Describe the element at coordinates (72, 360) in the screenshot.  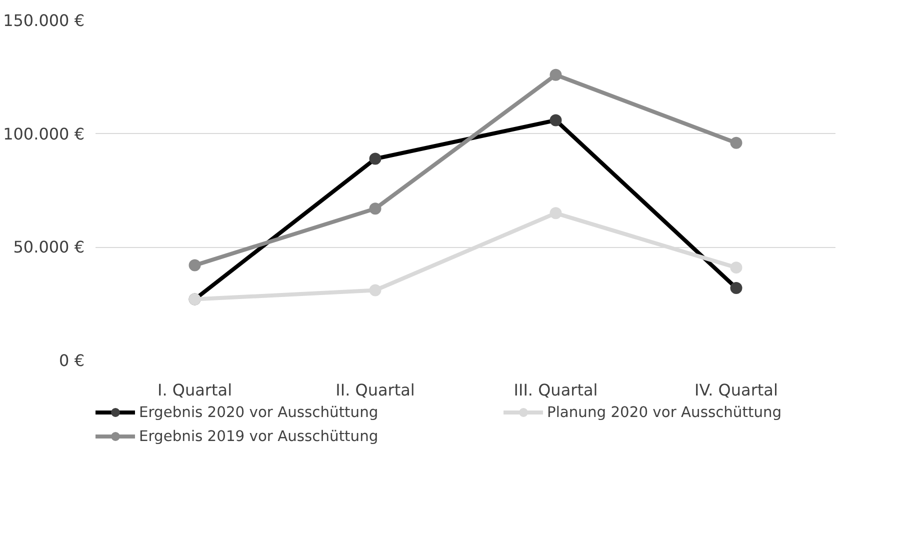
I see `y-tick-label: 0 €` at that location.